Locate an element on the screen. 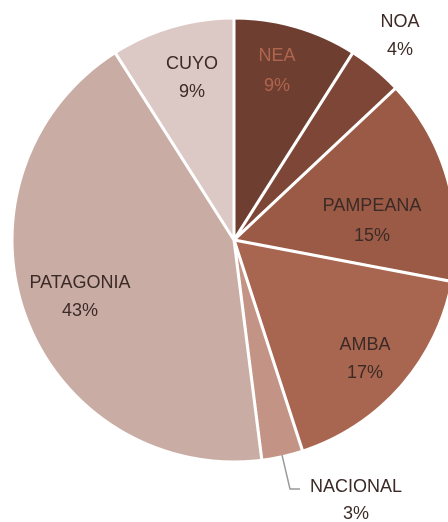 The width and height of the screenshot is (448, 522). slice-label: PATAGONIA is located at coordinates (79, 282).